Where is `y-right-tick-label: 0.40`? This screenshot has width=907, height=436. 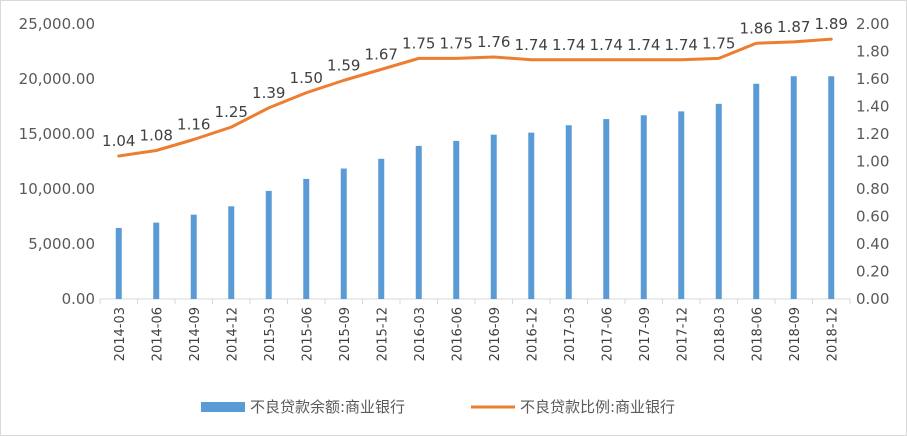 y-right-tick-label: 0.40 is located at coordinates (872, 244).